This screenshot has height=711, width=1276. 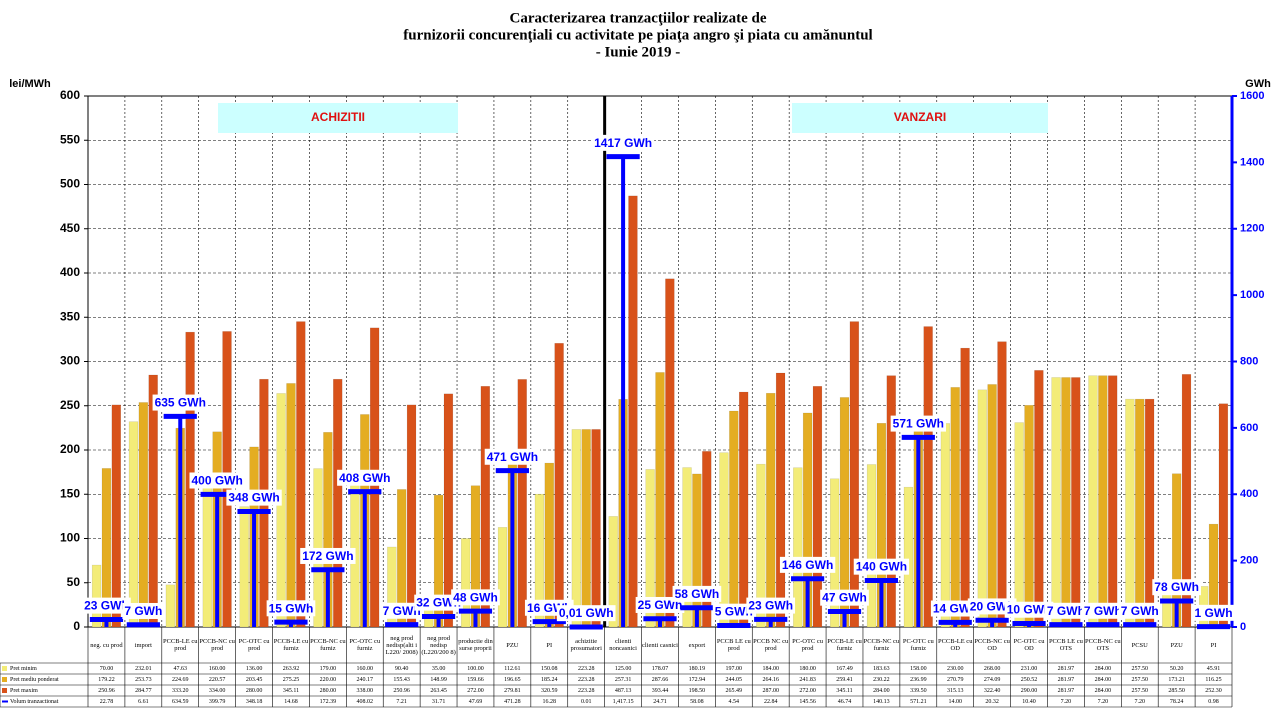 What do you see at coordinates (254, 680) in the screenshot?
I see `table-cell: 203.45` at bounding box center [254, 680].